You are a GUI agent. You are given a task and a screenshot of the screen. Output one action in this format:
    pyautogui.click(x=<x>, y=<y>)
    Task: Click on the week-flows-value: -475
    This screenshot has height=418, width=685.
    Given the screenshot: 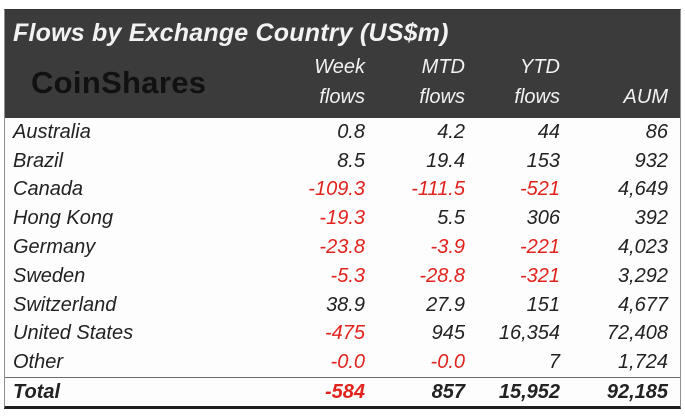 What is the action you would take?
    pyautogui.click(x=344, y=333)
    